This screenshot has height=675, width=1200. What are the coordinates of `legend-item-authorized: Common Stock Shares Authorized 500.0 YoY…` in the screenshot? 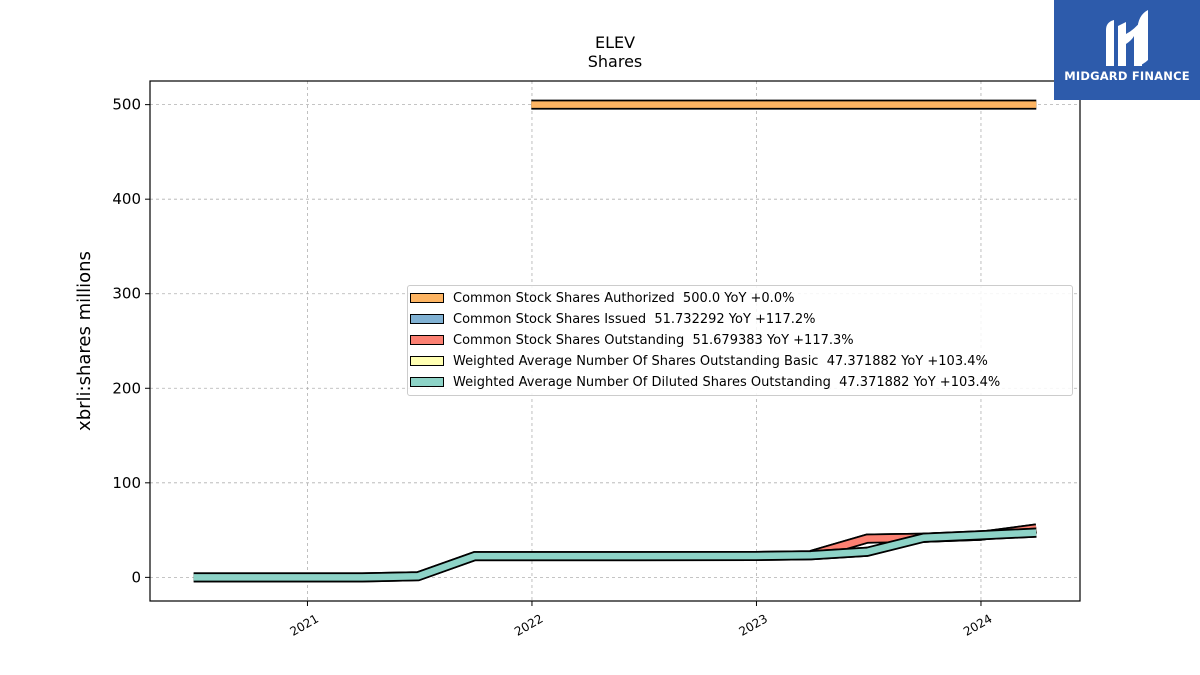 It's located at (602, 298).